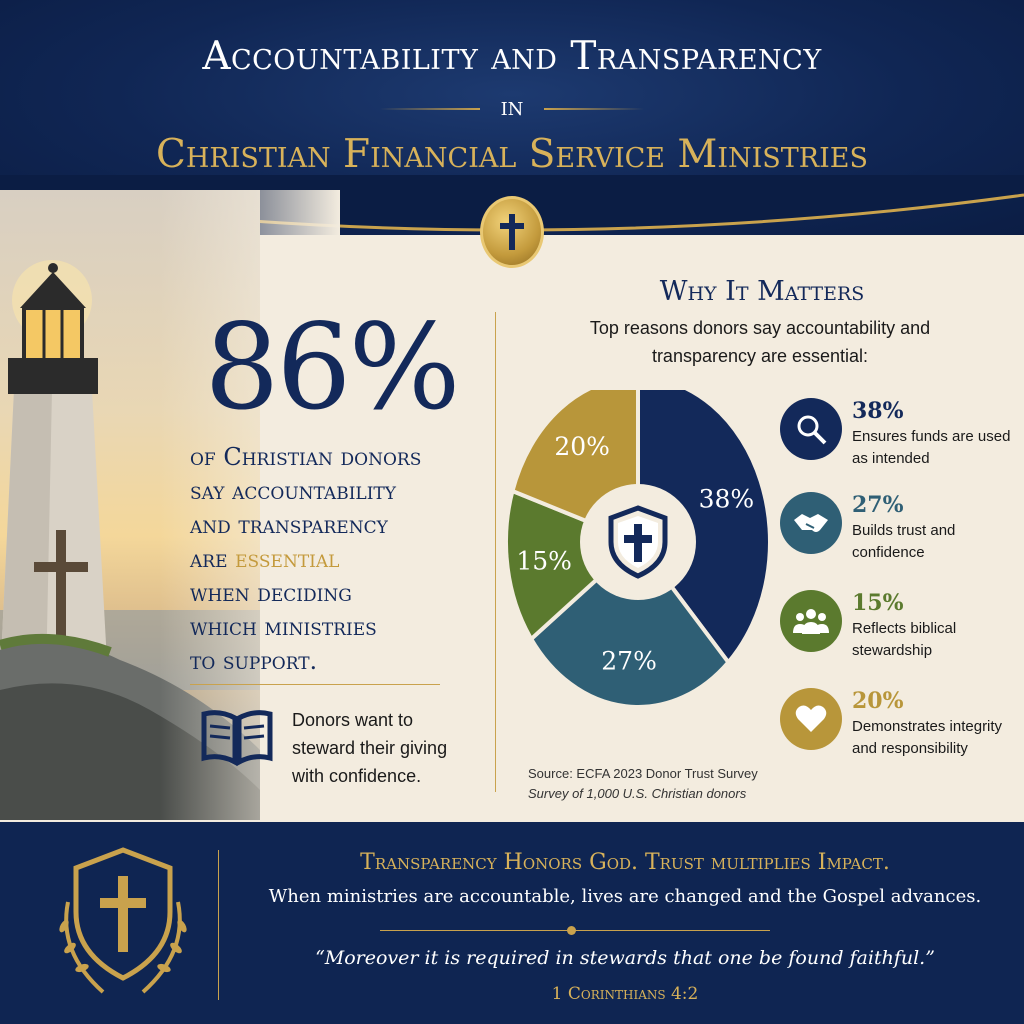 The image size is (1024, 1024). I want to click on stat-line: to support., so click(254, 661).